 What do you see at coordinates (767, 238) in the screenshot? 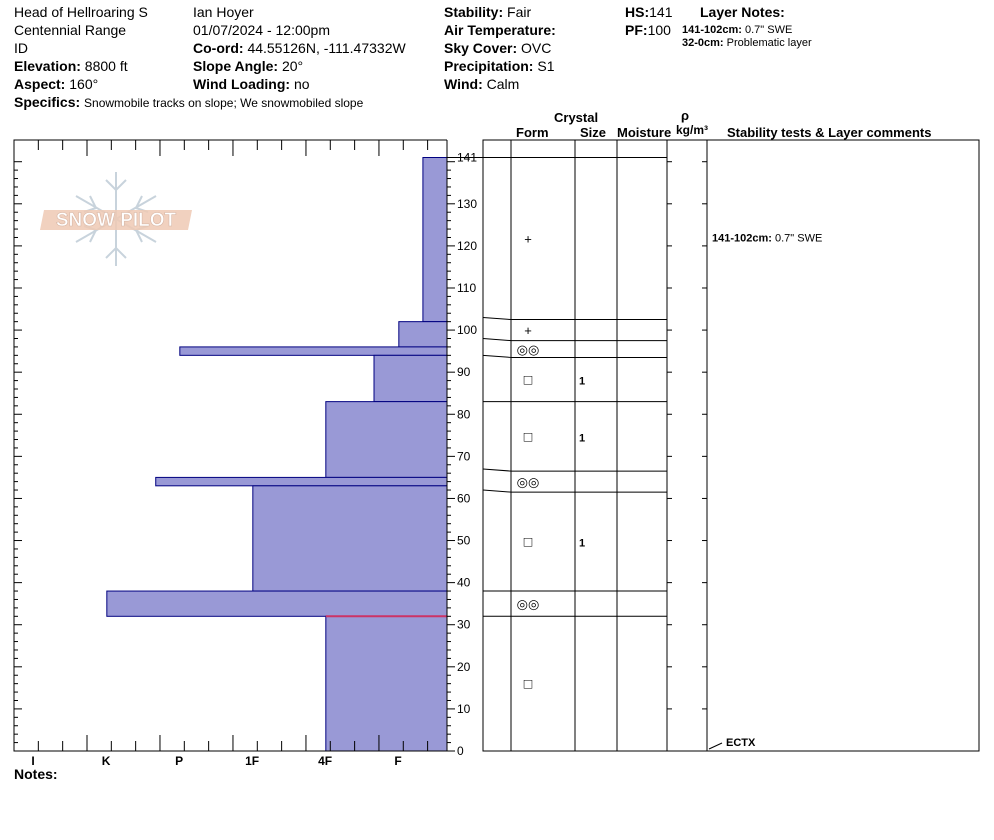
I see `layer-comment-1: 141-102cm: 0.7" SWE` at bounding box center [767, 238].